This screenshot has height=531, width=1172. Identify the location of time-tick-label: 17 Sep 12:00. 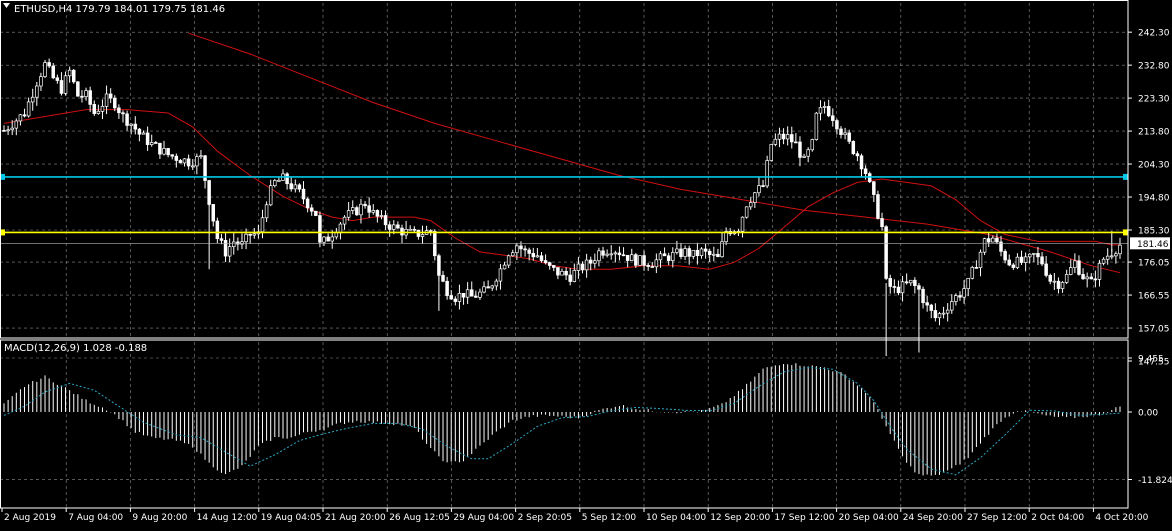
(804, 518).